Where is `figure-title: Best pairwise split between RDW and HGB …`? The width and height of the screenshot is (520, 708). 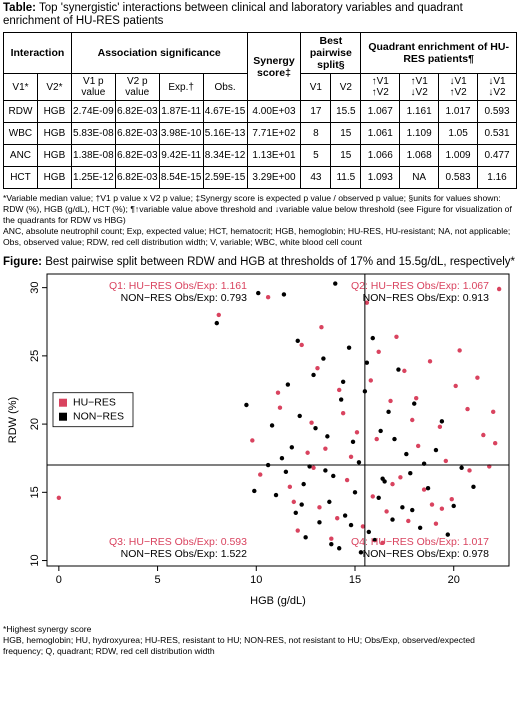 figure-title: Best pairwise split between RDW and HGB … is located at coordinates (280, 262).